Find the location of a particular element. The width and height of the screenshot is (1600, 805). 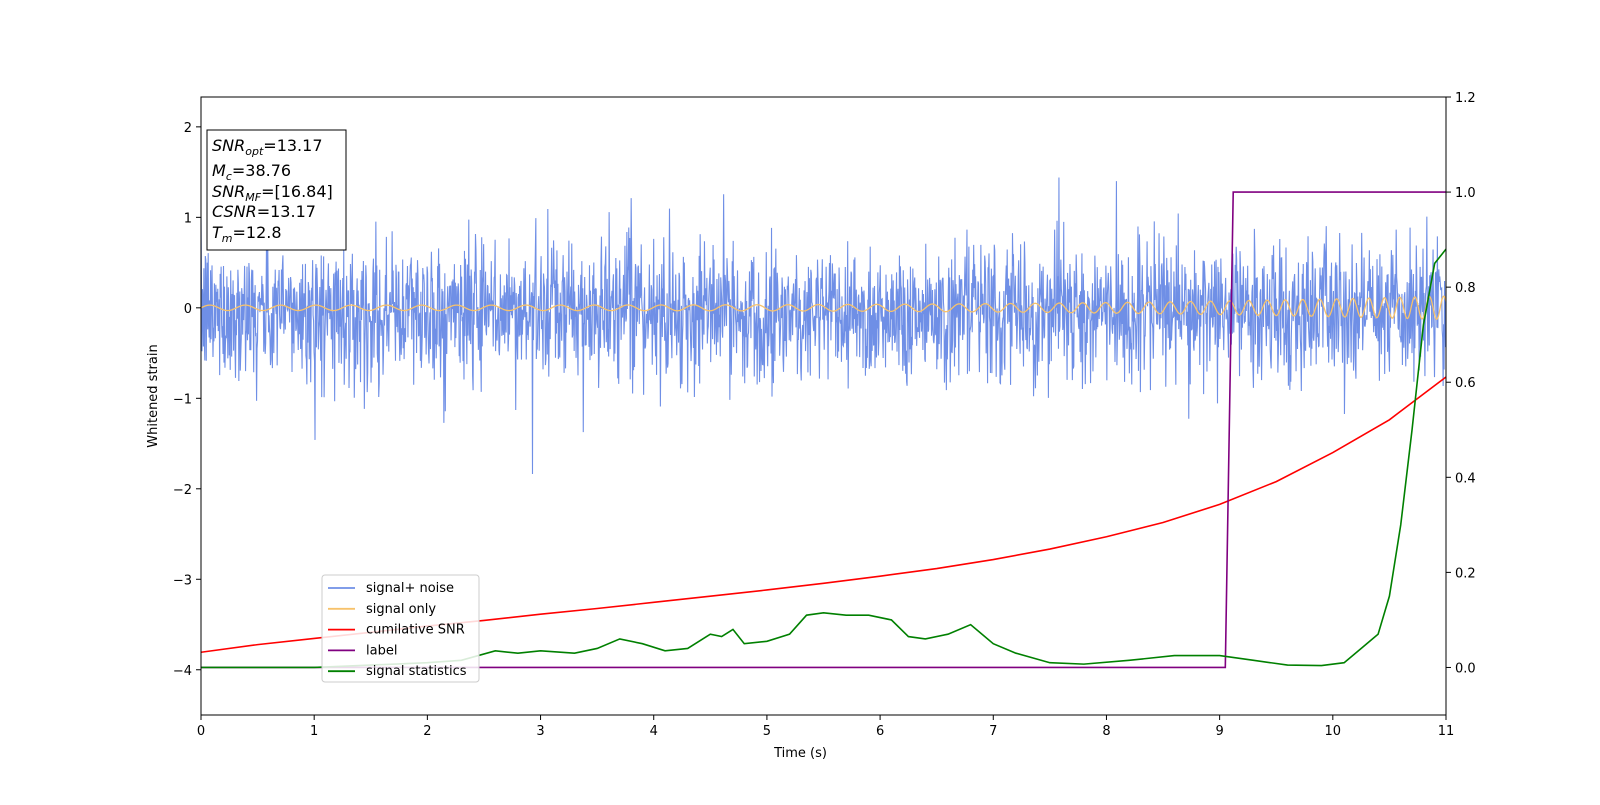

y-tick-label: −1 is located at coordinates (182, 399).